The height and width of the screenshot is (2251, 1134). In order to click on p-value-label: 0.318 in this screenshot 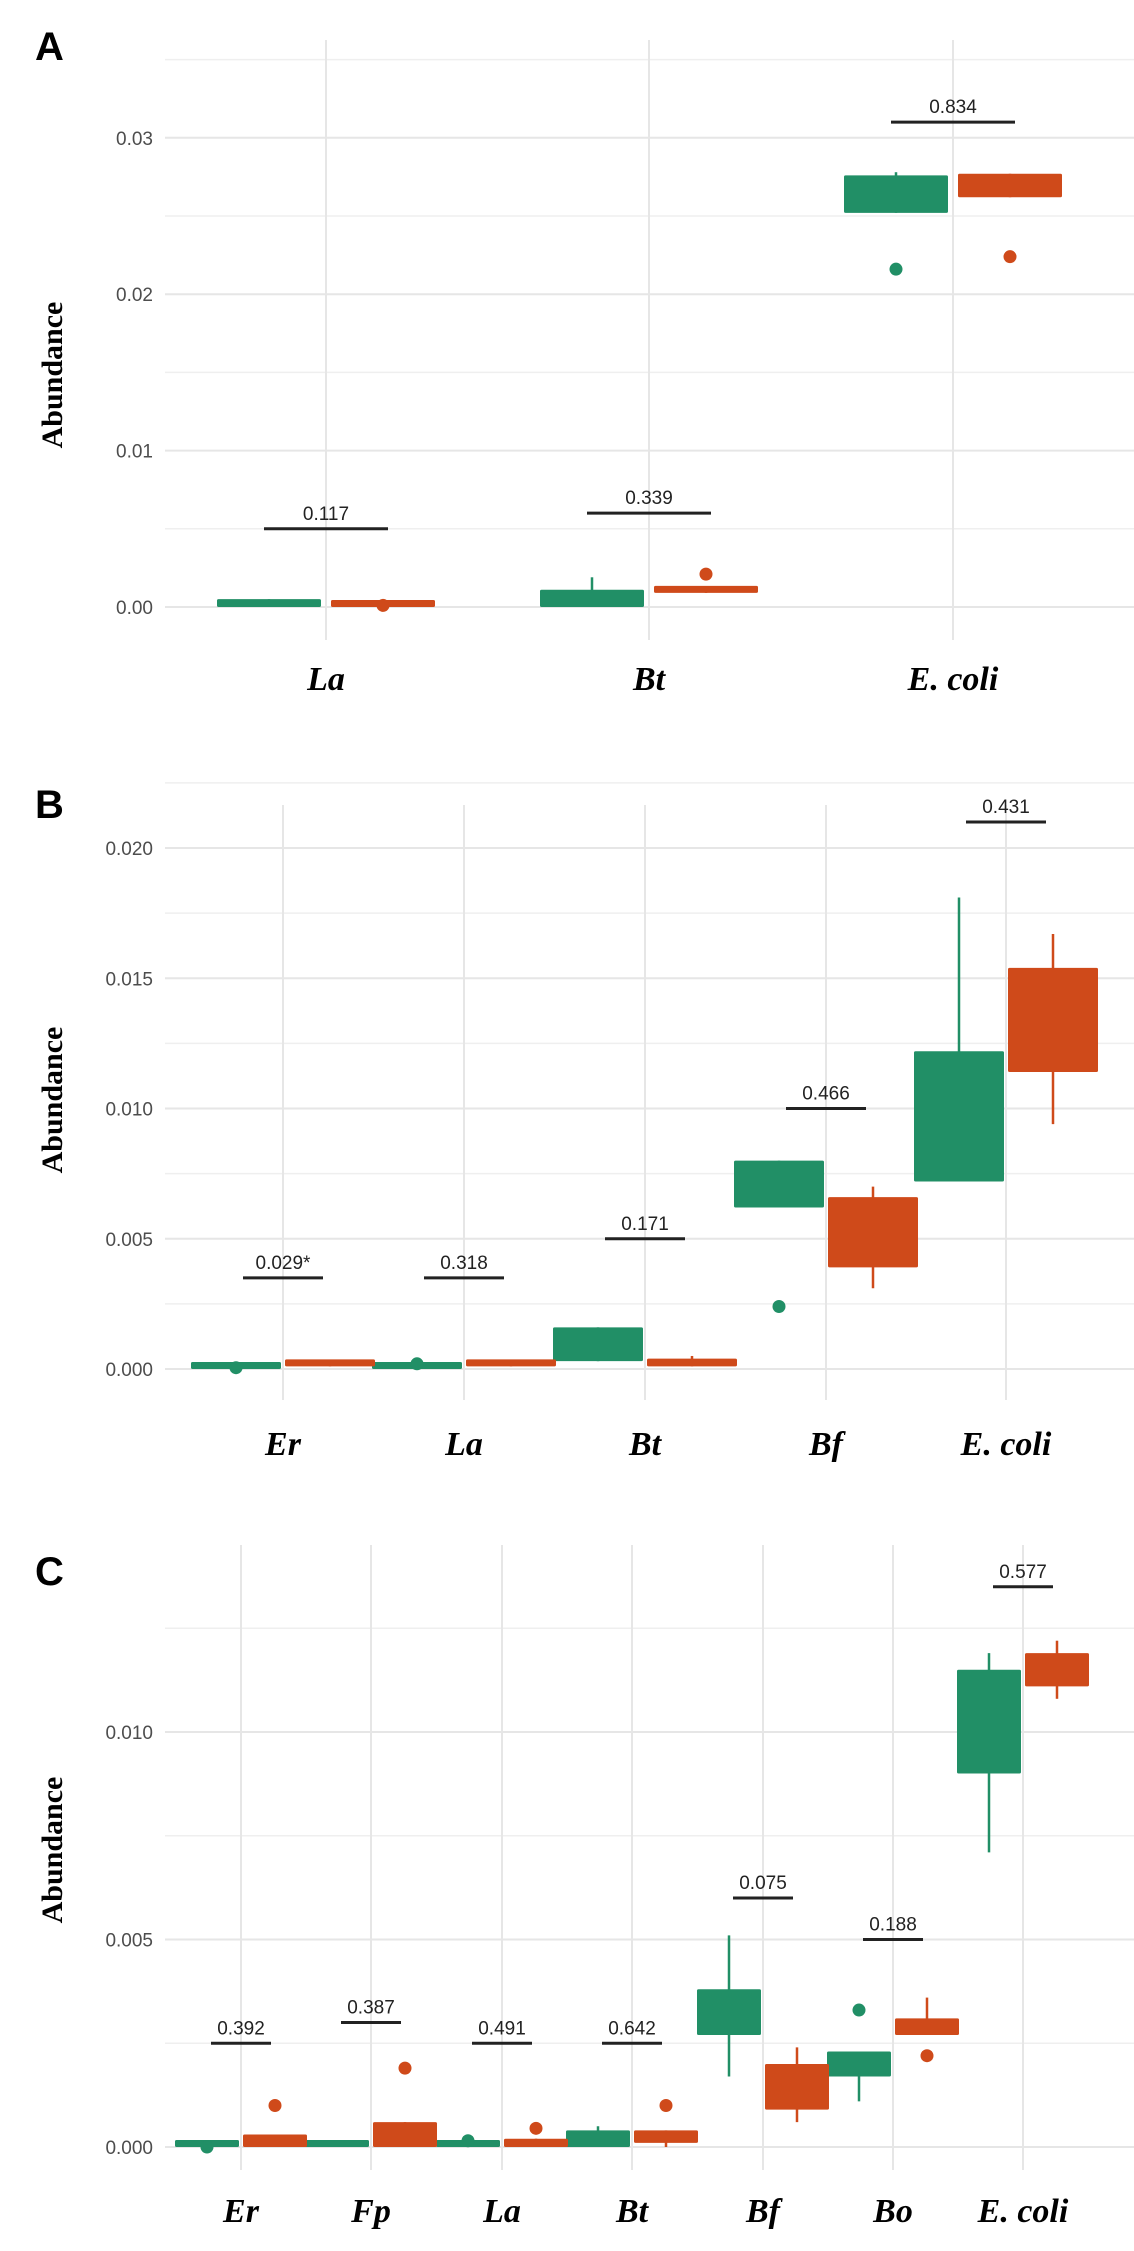, I will do `click(464, 1263)`.